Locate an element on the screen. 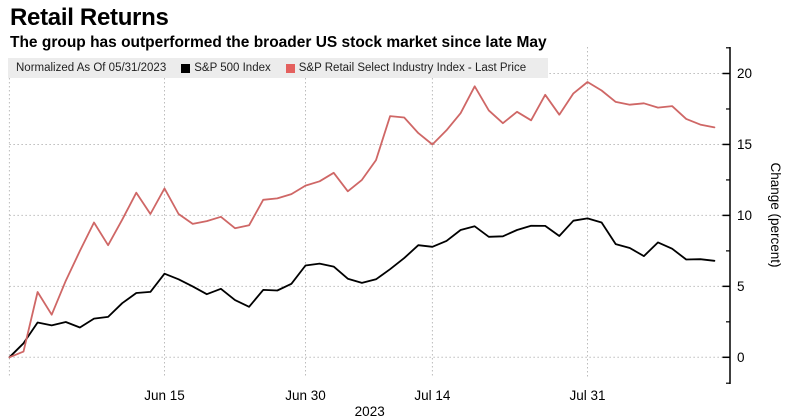 The width and height of the screenshot is (789, 420). x-tick-label: Jul 31 is located at coordinates (587, 395).